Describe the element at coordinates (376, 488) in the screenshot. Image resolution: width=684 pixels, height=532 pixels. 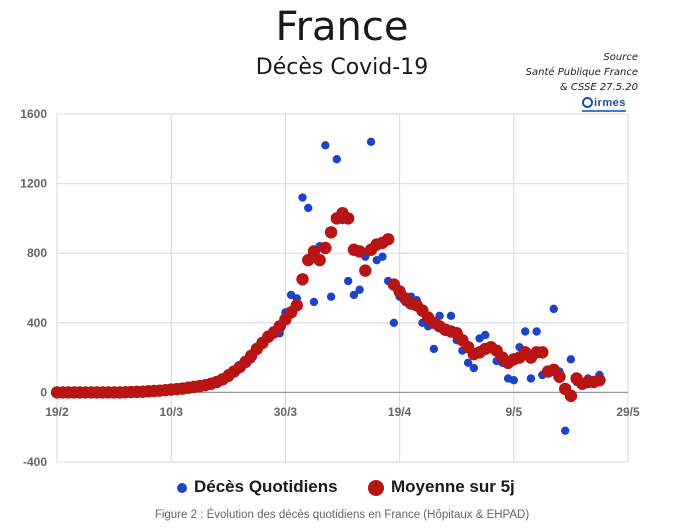
I see `legend-marker-average` at that location.